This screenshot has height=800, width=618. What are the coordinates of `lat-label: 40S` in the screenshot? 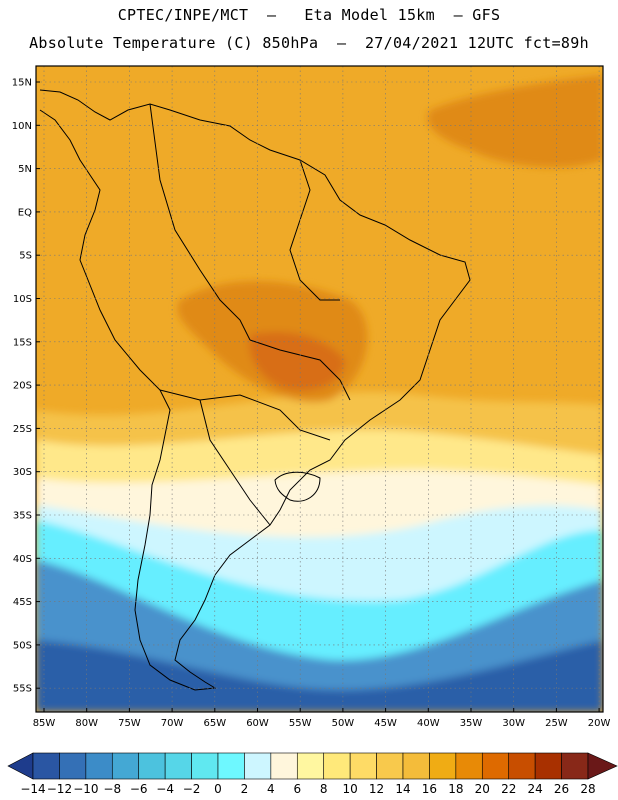 It's located at (22, 559).